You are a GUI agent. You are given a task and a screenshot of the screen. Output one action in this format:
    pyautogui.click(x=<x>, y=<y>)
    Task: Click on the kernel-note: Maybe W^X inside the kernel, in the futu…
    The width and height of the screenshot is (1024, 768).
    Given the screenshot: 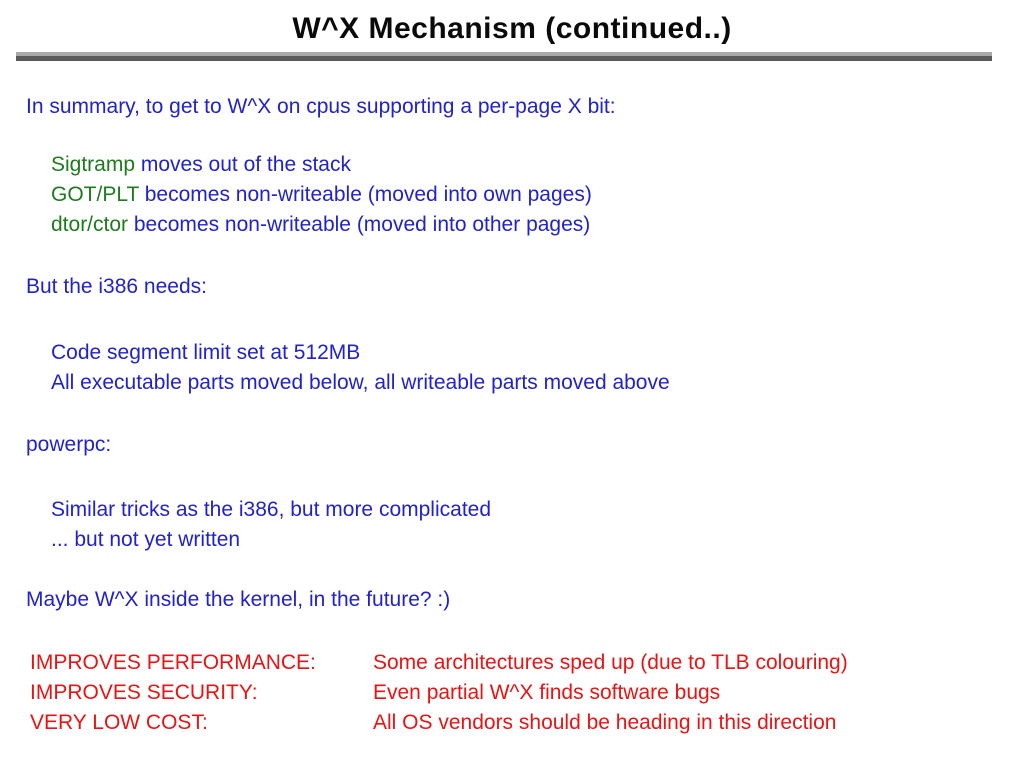 What is the action you would take?
    pyautogui.click(x=238, y=599)
    